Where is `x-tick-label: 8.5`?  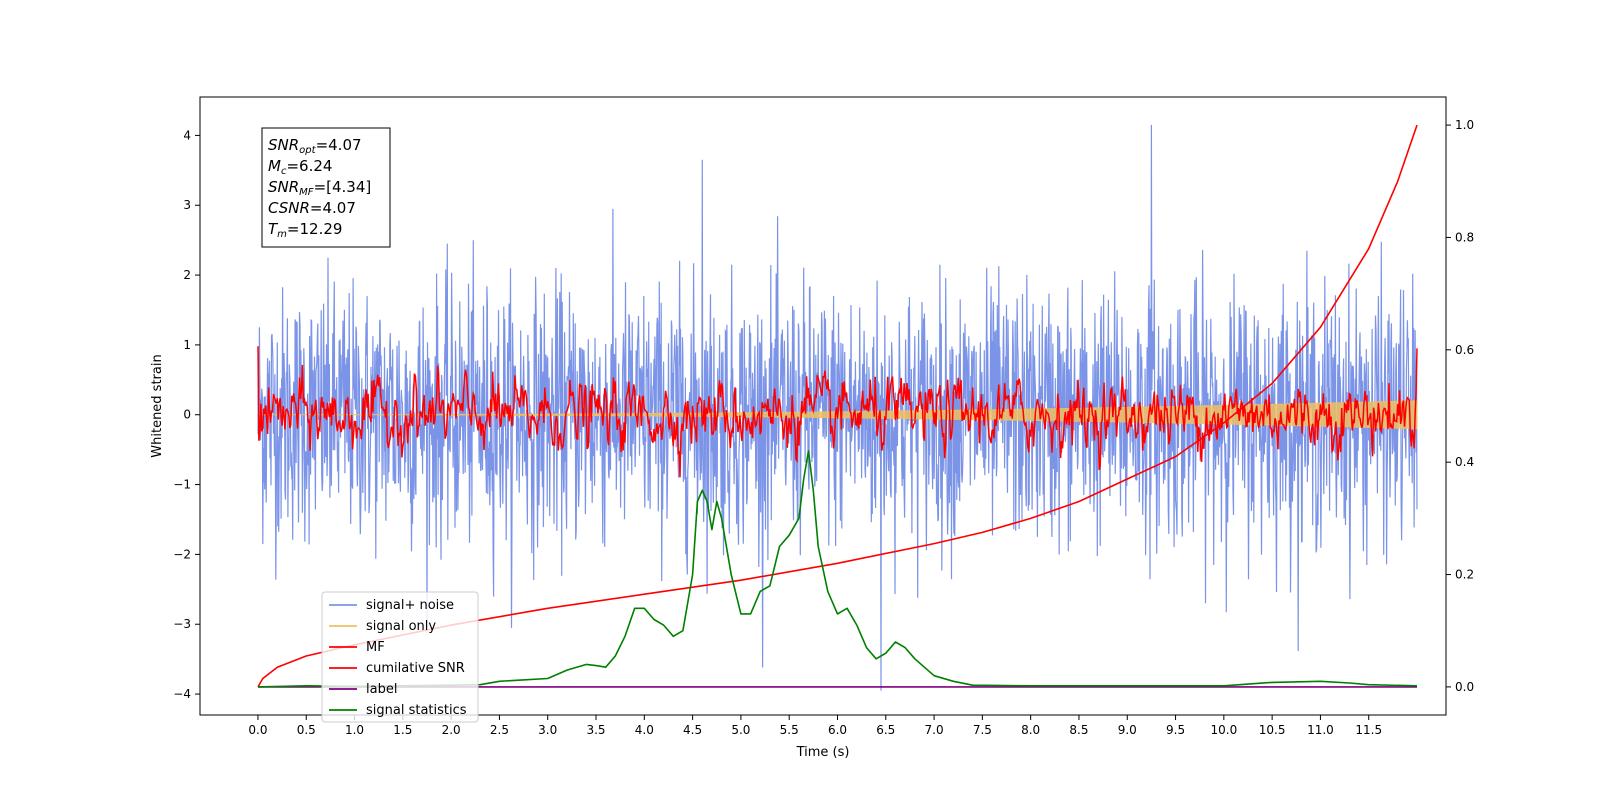 x-tick-label: 8.5 is located at coordinates (1078, 730).